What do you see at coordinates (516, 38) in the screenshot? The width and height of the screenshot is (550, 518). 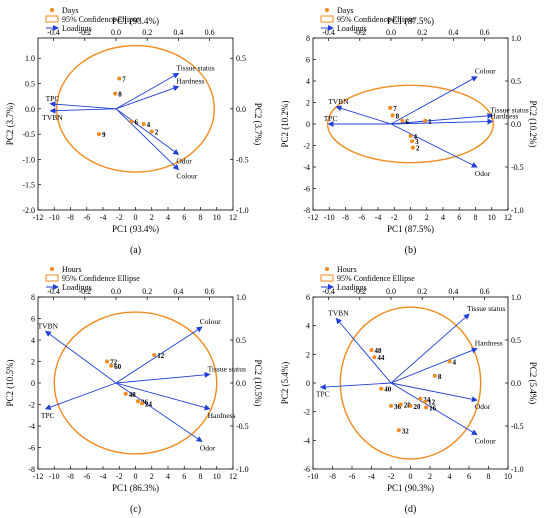 I see `right-tick-label: 1.0` at bounding box center [516, 38].